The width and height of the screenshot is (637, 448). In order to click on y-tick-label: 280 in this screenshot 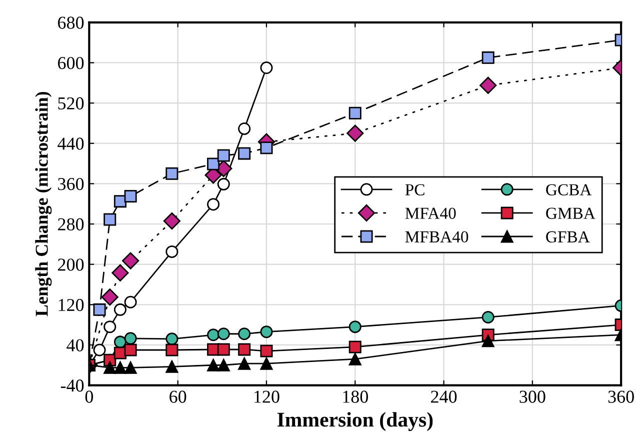, I will do `click(71, 224)`.